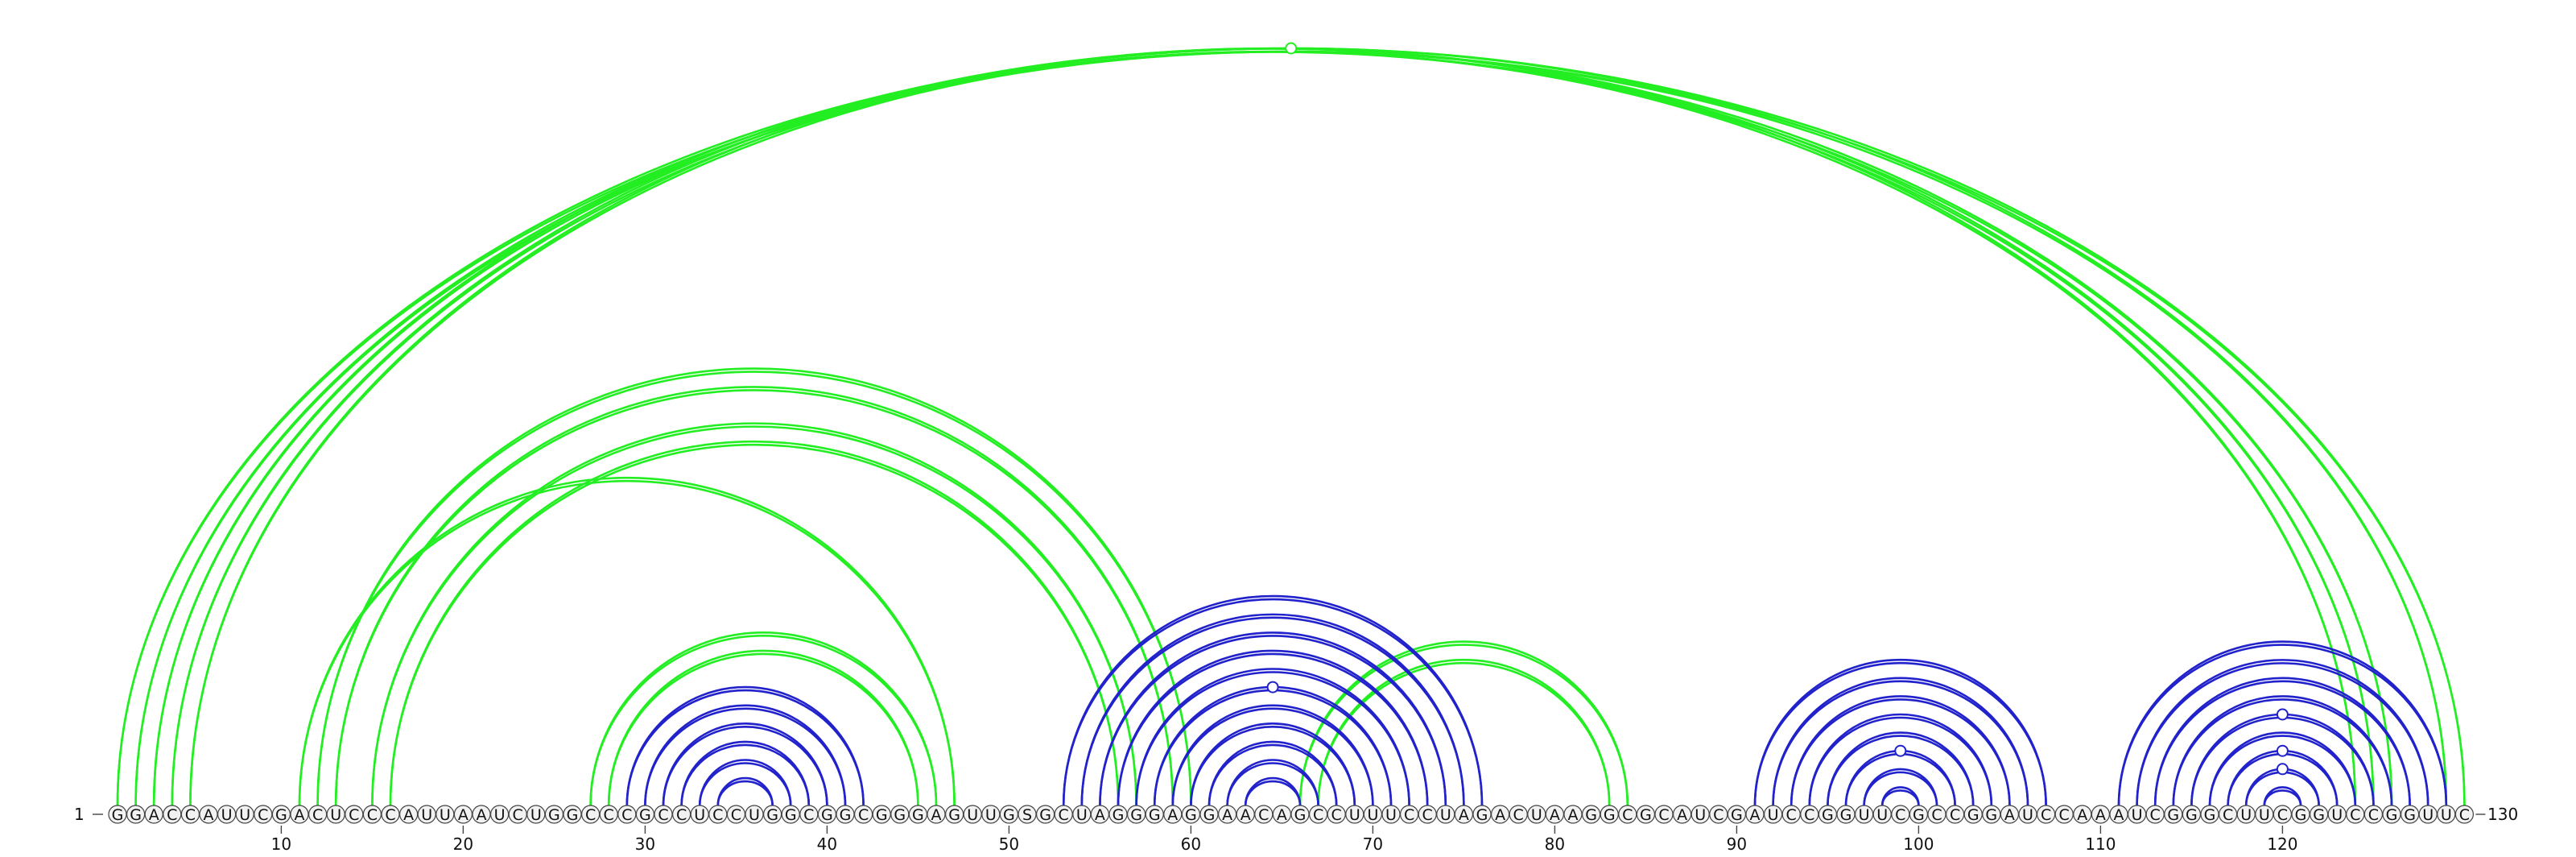  I want to click on nucleotide-54: U, so click(1082, 814).